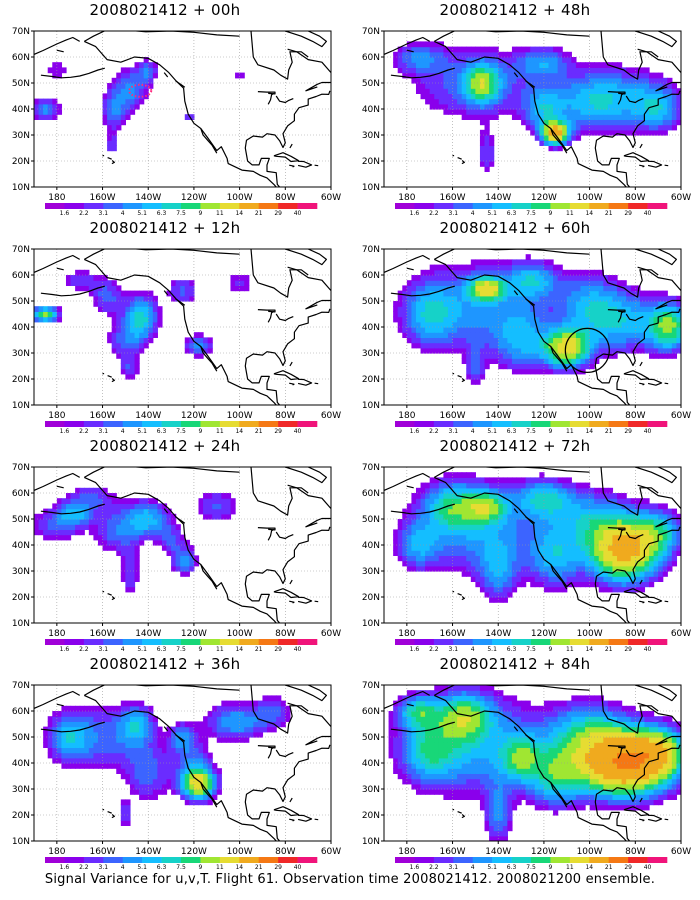 This screenshot has height=900, width=700. What do you see at coordinates (181, 864) in the screenshot?
I see `colorbar: 1.6 2.2 3.1 4 5.1 6.3 7.5 9 11 14 21 29 40` at bounding box center [181, 864].